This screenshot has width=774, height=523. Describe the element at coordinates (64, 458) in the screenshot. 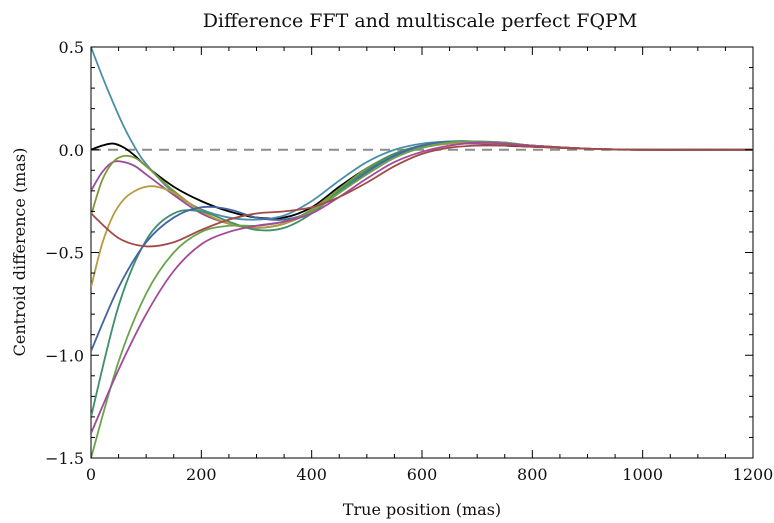

I see `y-tick-label: −1.5` at that location.